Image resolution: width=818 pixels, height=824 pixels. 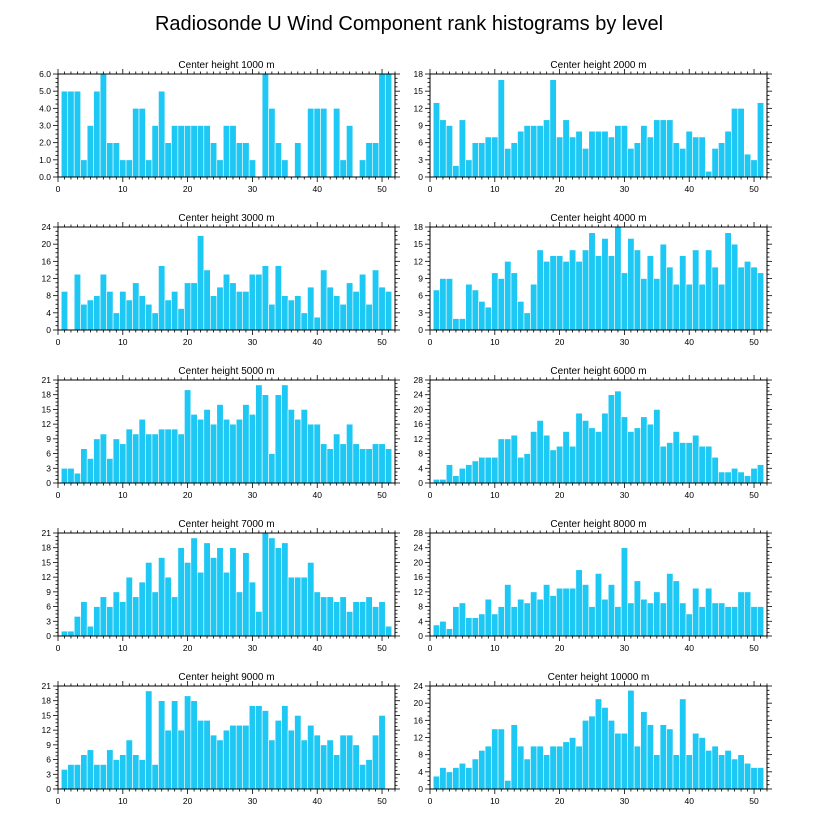 I want to click on x-tick-label: 0, so click(x=430, y=648).